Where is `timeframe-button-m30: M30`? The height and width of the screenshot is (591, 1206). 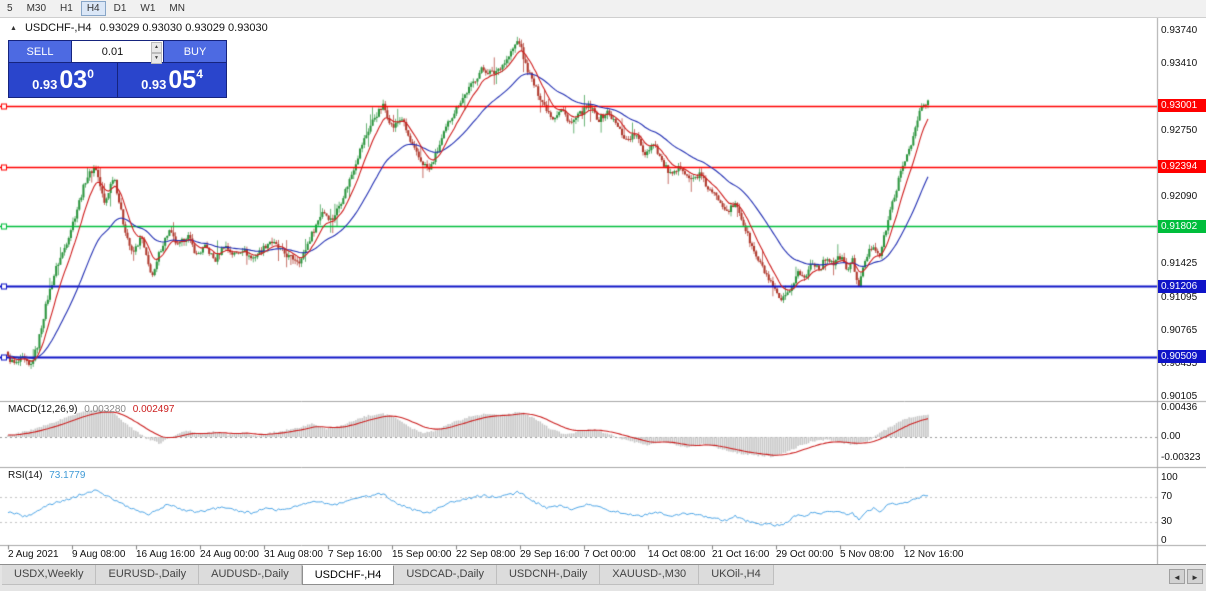
timeframe-button-m30: M30 is located at coordinates (36, 8).